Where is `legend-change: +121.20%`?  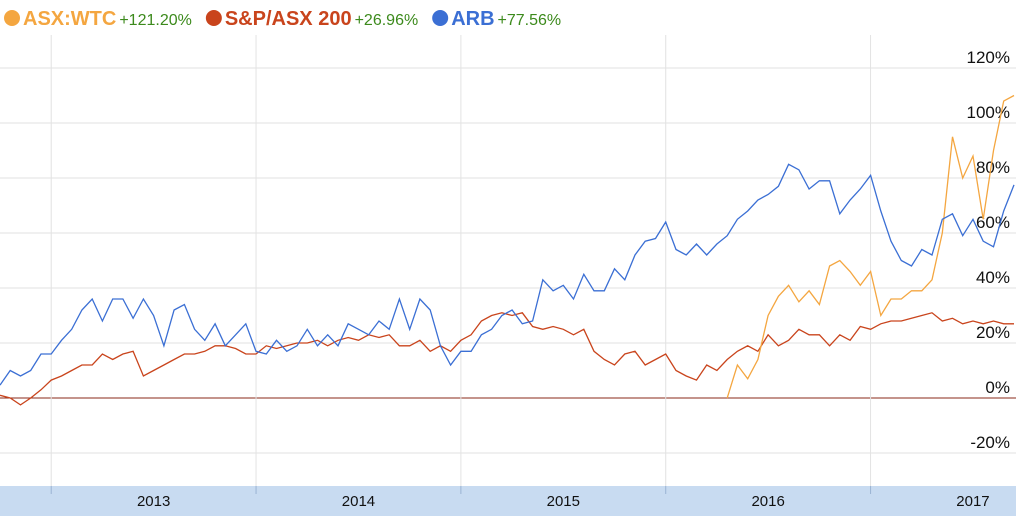 legend-change: +121.20% is located at coordinates (155, 20).